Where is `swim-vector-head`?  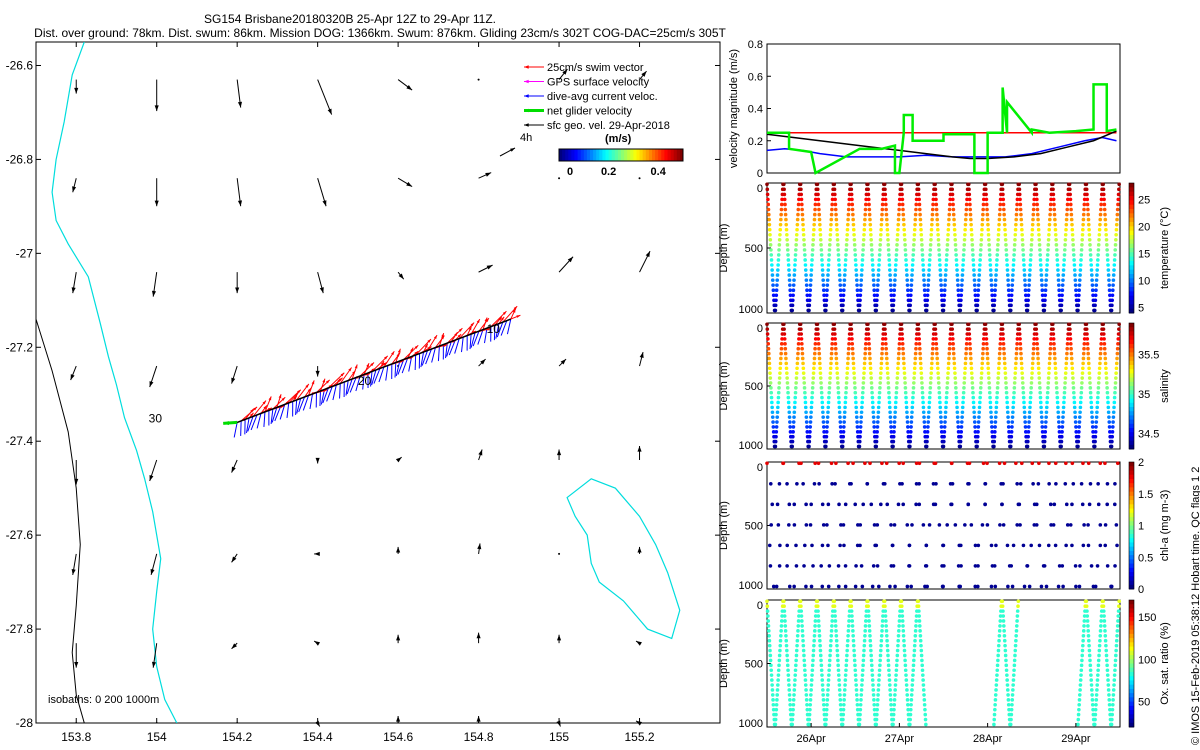 swim-vector-head is located at coordinates (456, 334).